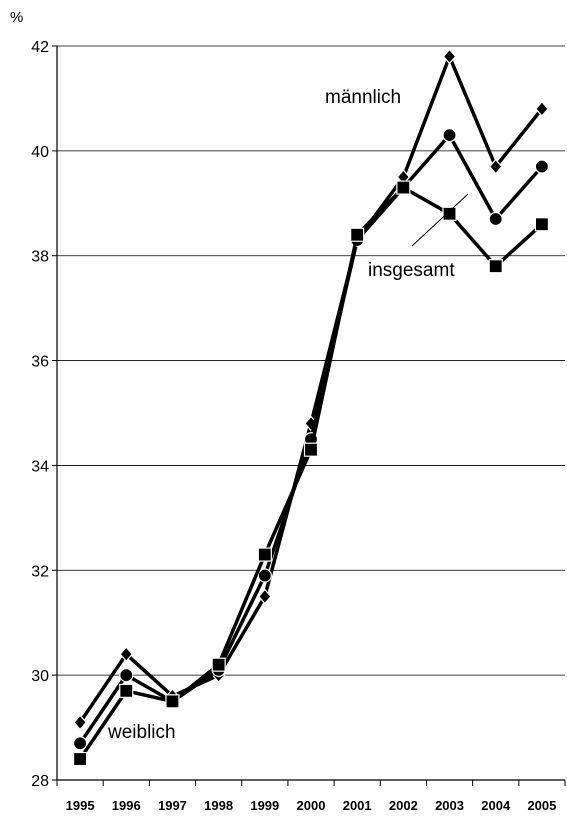 The width and height of the screenshot is (567, 823). What do you see at coordinates (141, 732) in the screenshot?
I see `label-weiblich: weiblich` at bounding box center [141, 732].